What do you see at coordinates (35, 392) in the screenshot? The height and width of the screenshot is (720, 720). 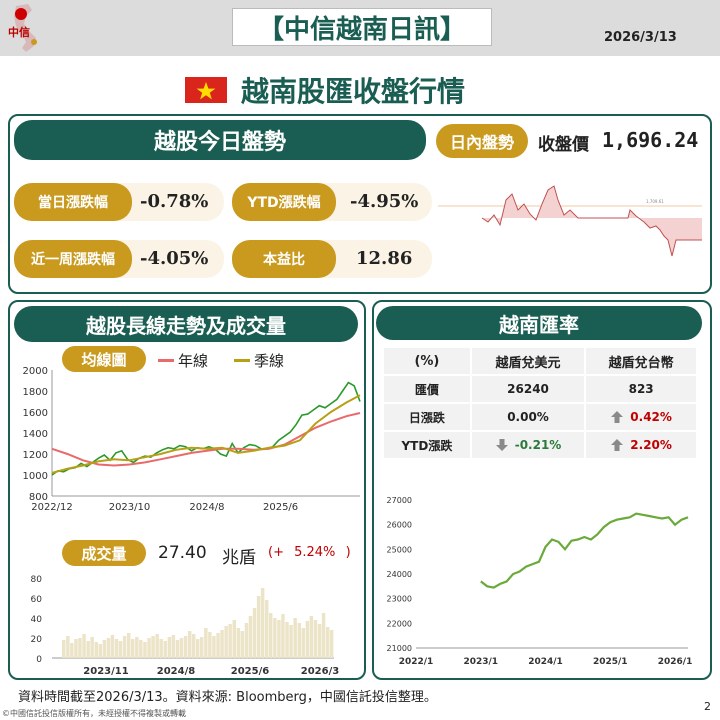 I see `y-tick-label: 1800` at bounding box center [35, 392].